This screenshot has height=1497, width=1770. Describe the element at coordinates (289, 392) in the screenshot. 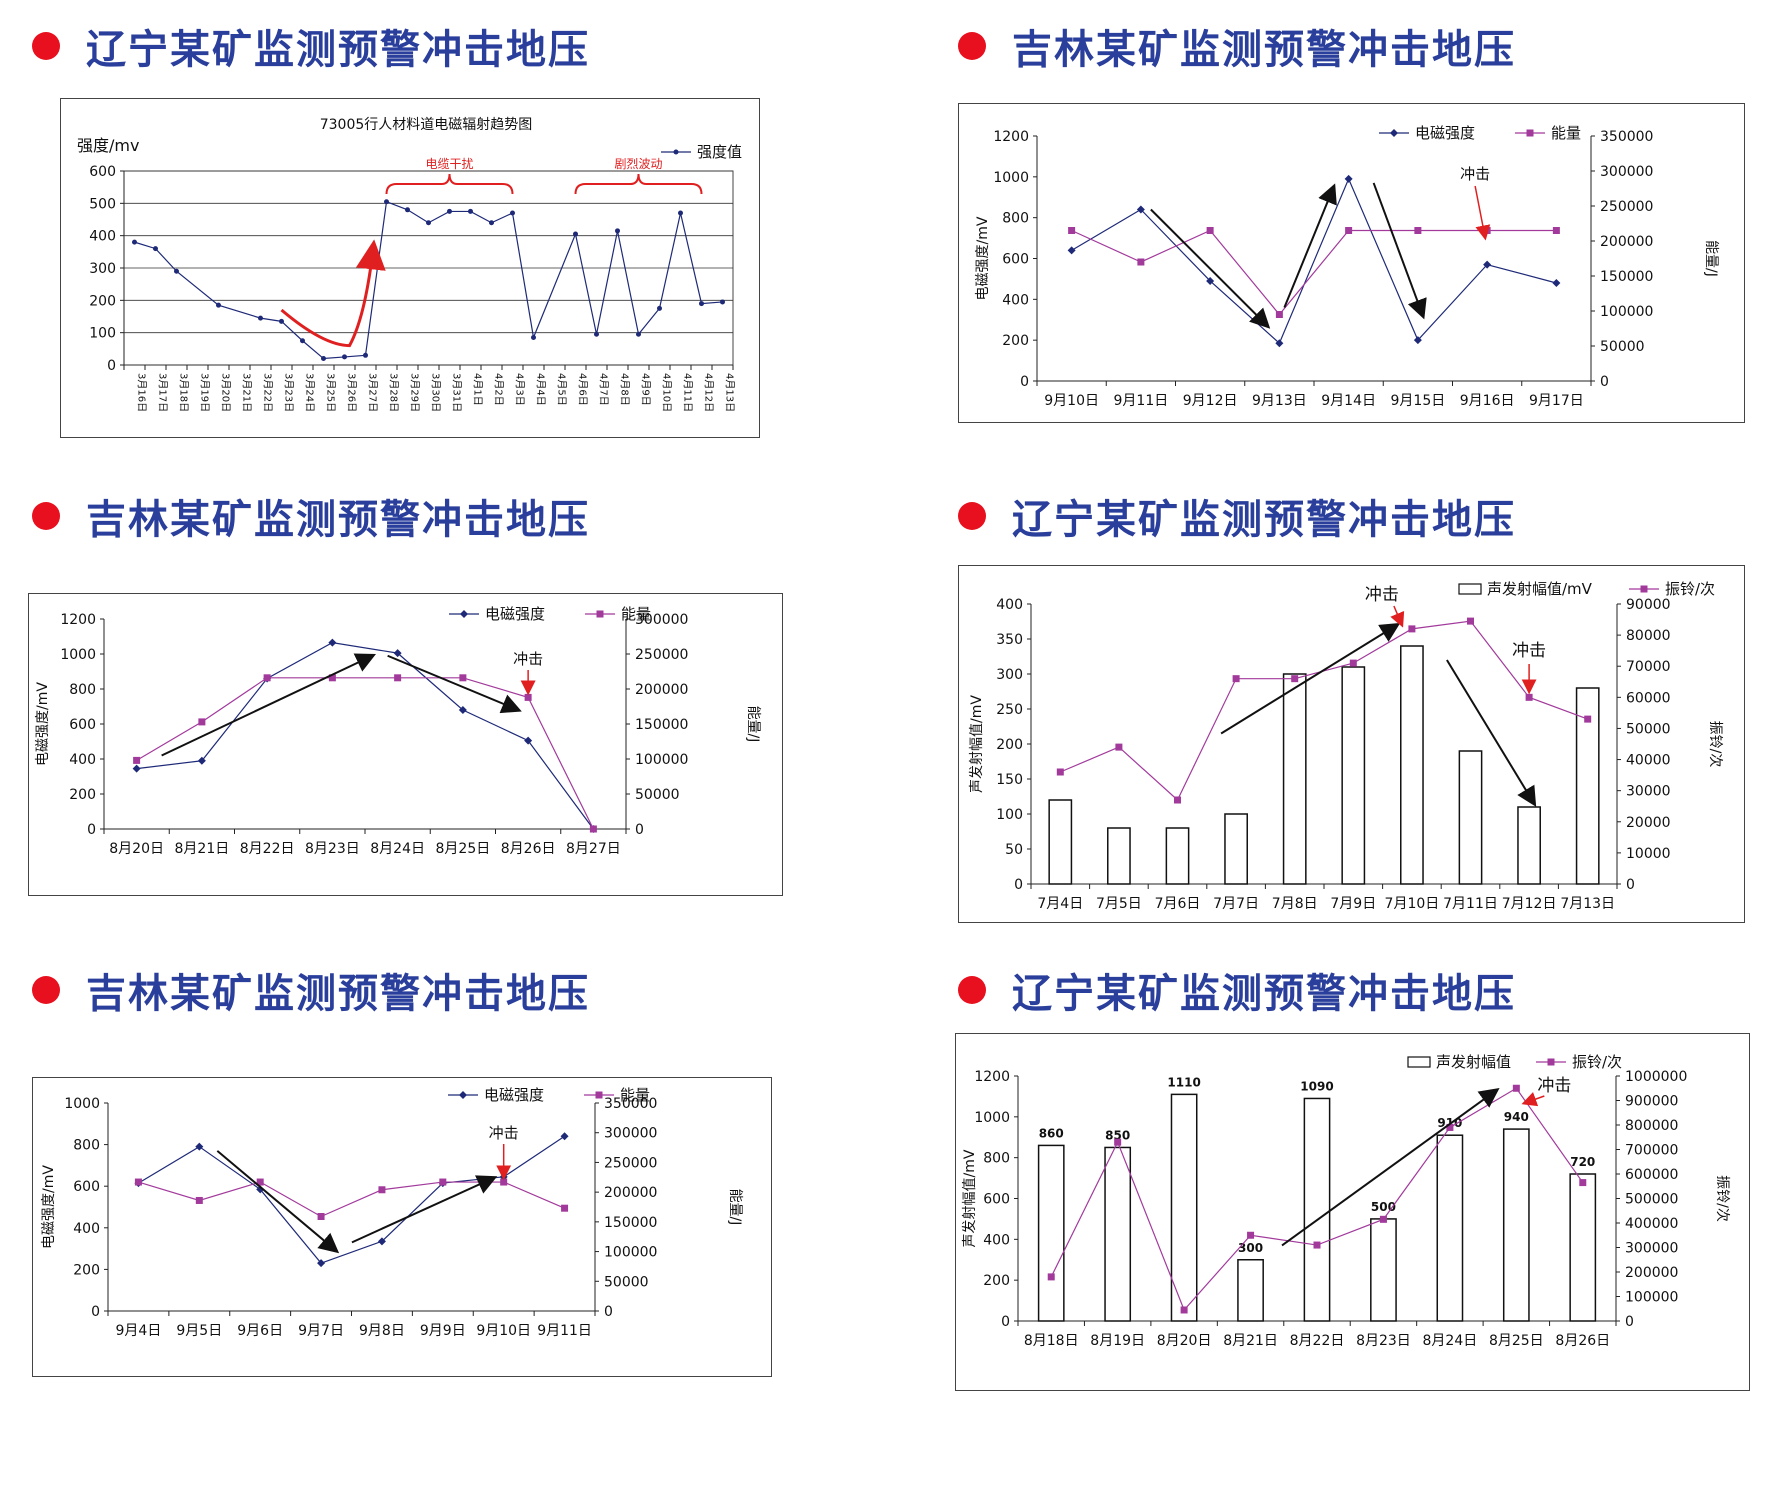

I see `x-tick-label: 3月23日` at that location.